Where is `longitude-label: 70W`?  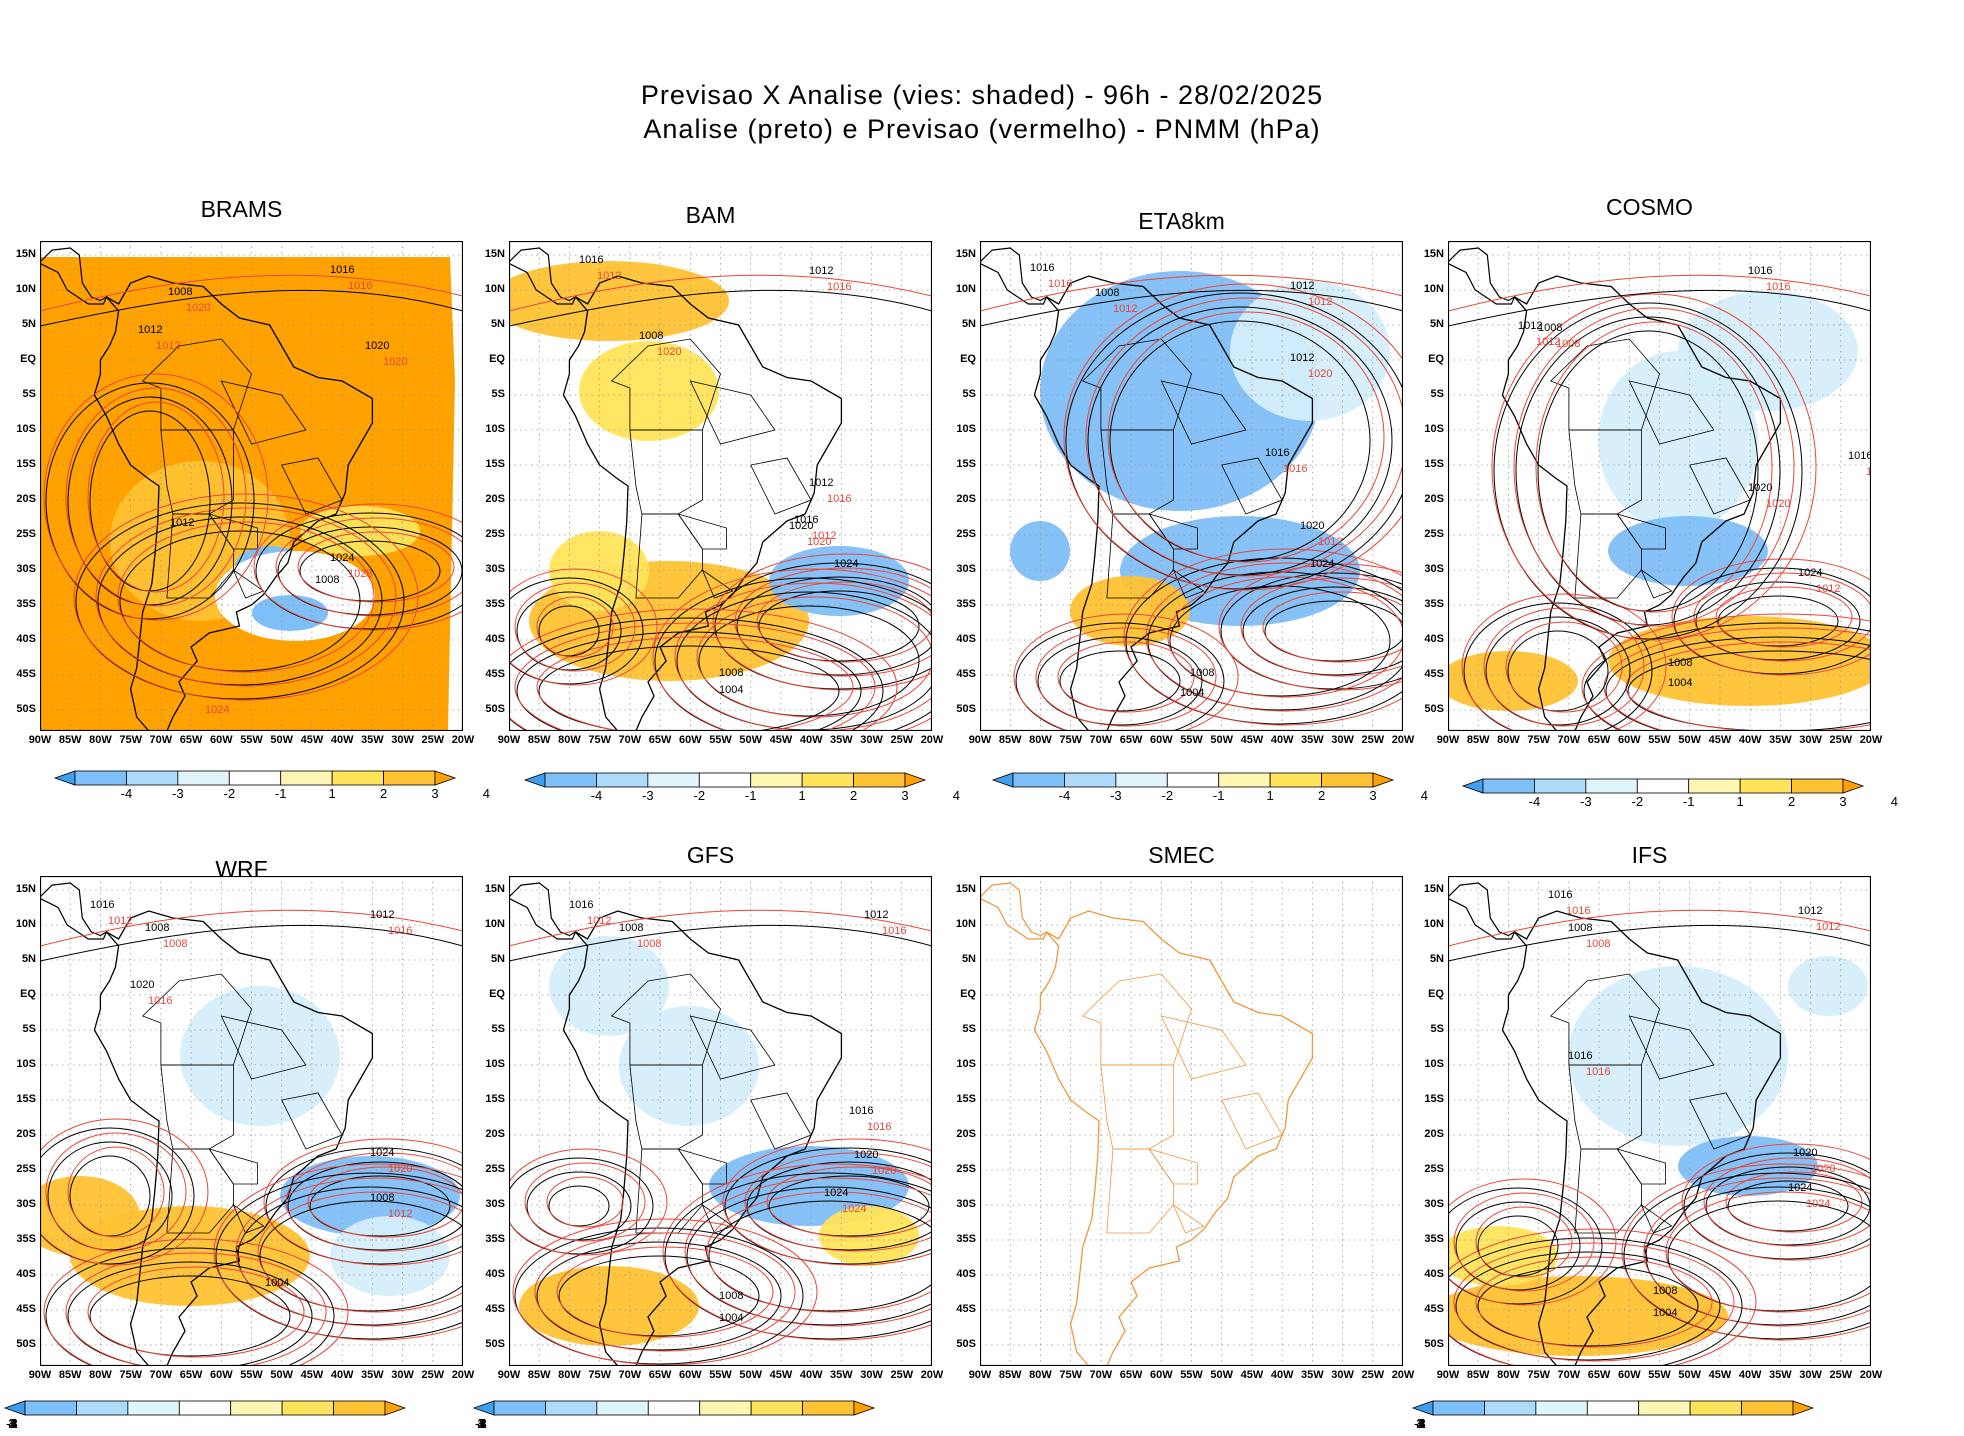 longitude-label: 70W is located at coordinates (1101, 1375).